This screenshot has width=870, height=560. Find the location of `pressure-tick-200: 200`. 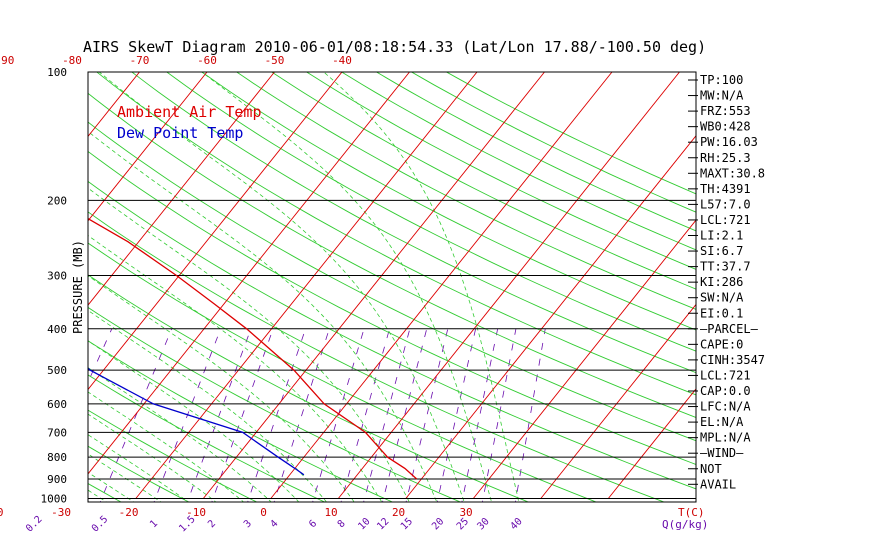

pressure-tick-200: 200 is located at coordinates (57, 200).